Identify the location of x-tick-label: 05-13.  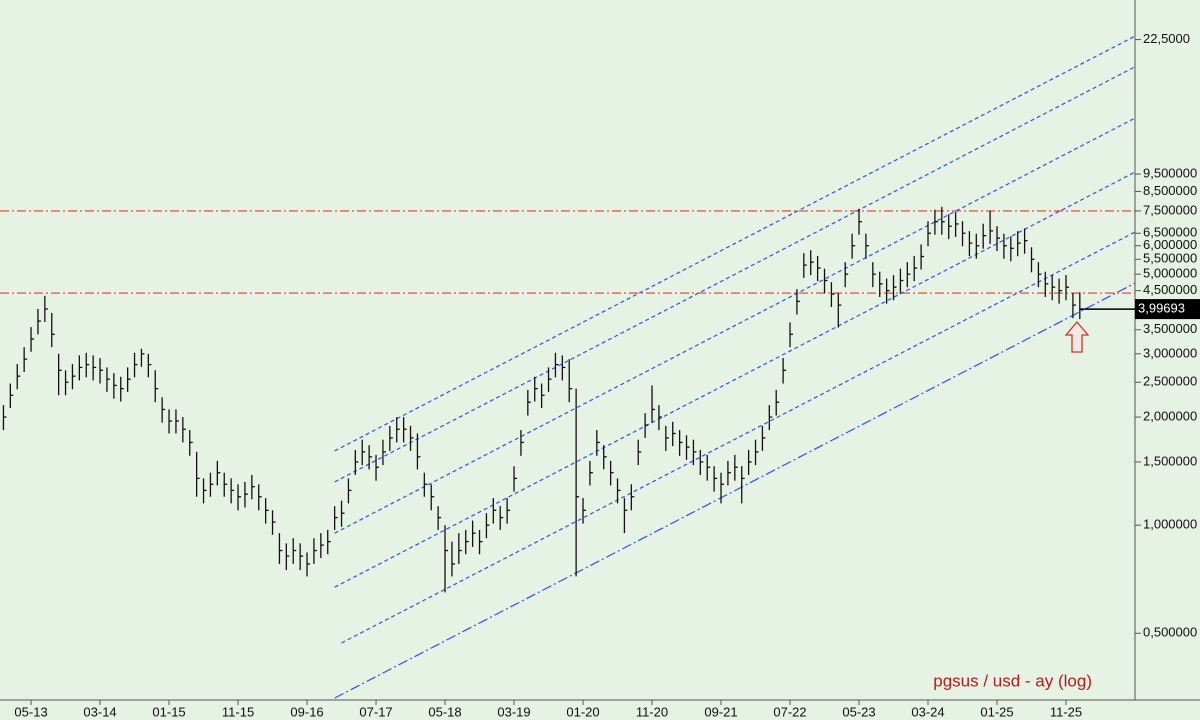
(30, 711).